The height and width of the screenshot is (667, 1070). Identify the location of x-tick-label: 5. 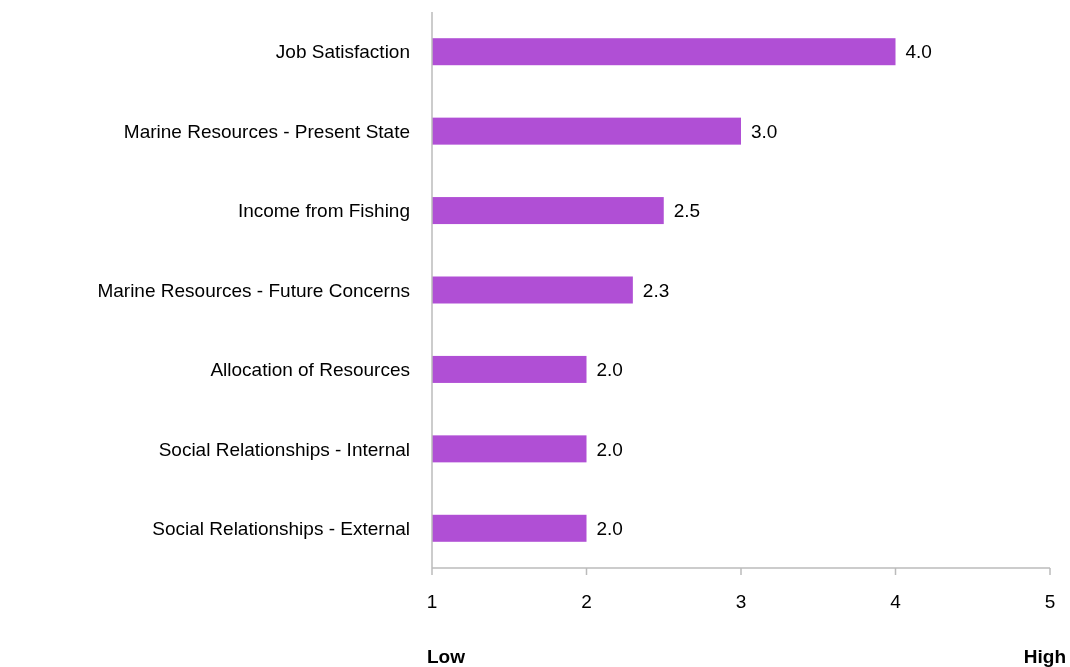
(1050, 601).